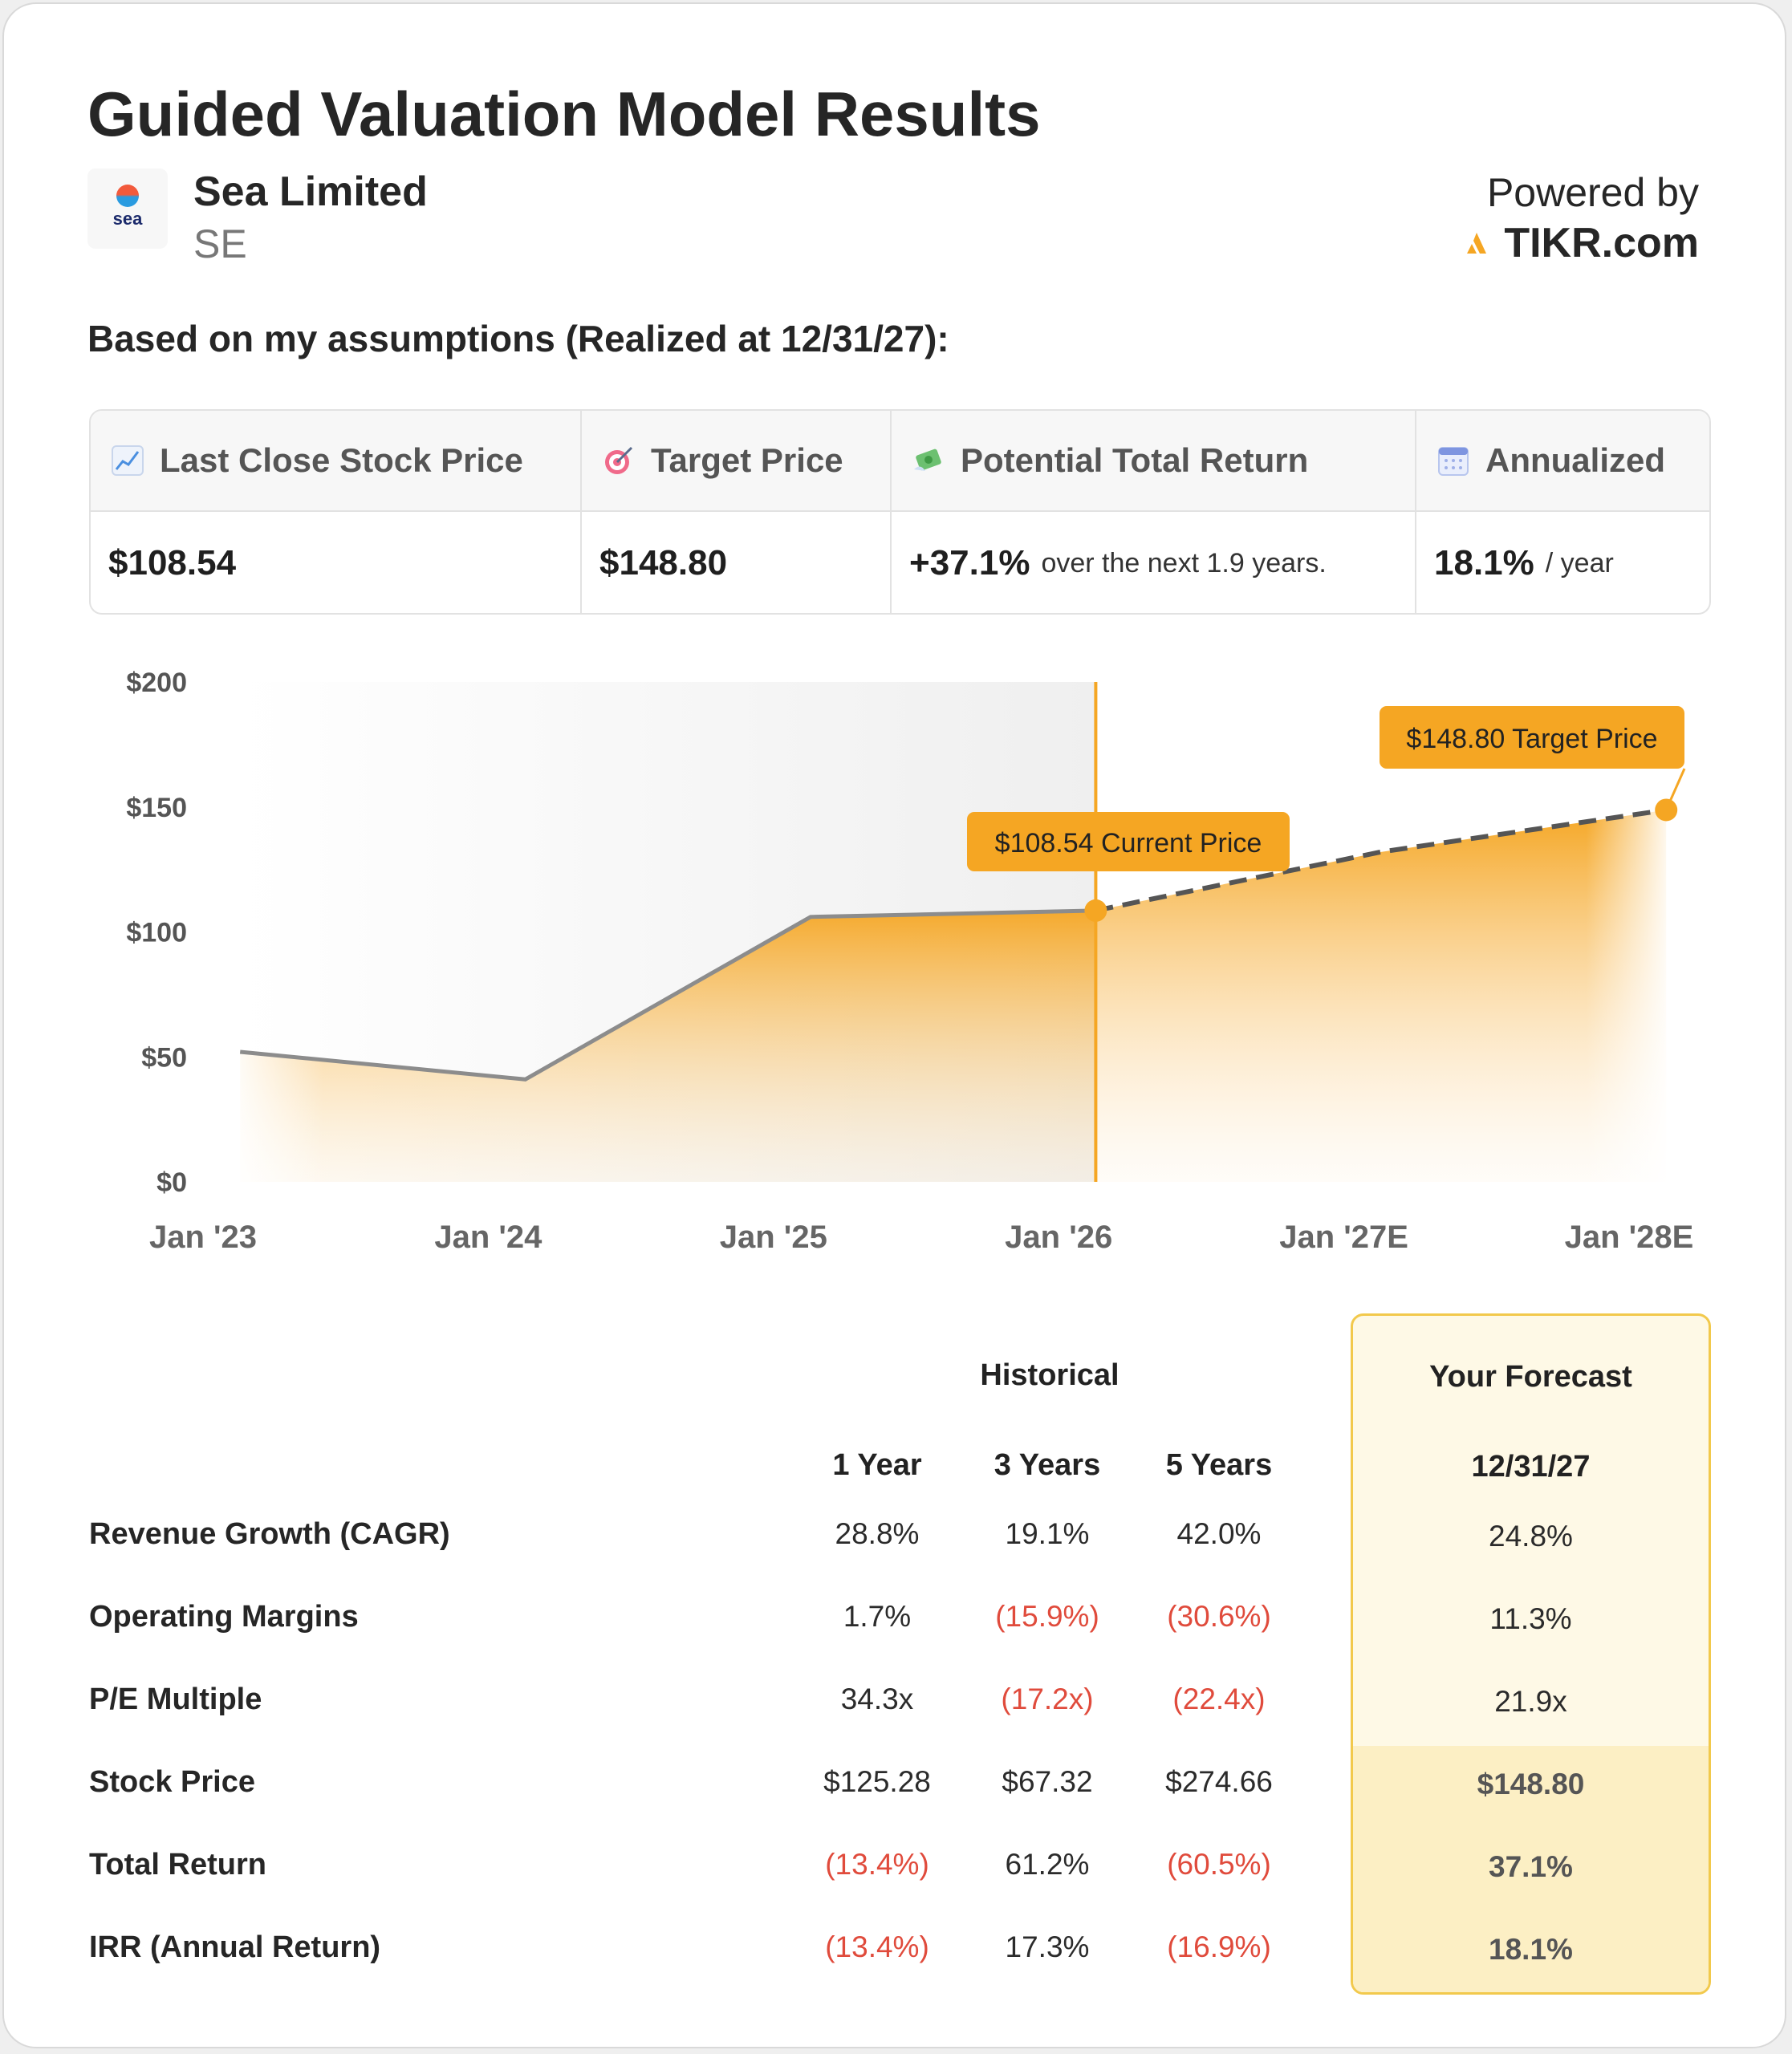 Image resolution: width=1792 pixels, height=2054 pixels. I want to click on historical-header: Historical, so click(1049, 1375).